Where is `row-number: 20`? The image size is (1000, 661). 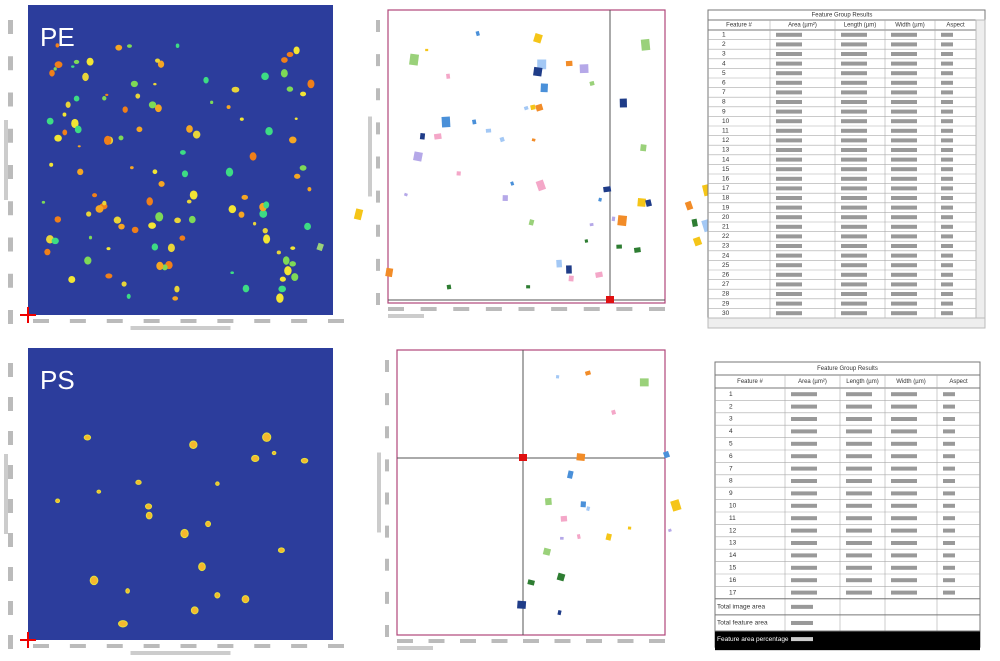 row-number: 20 is located at coordinates (726, 217).